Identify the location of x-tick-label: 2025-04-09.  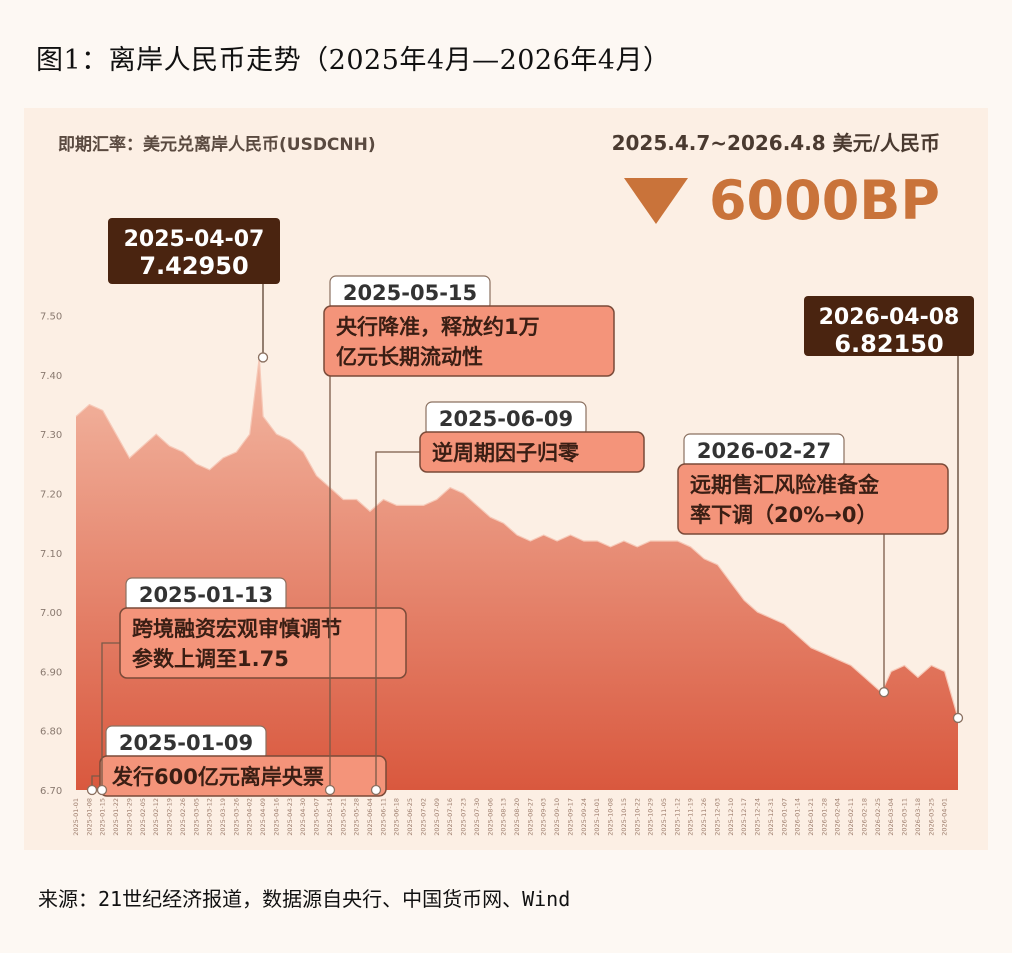
(263, 817).